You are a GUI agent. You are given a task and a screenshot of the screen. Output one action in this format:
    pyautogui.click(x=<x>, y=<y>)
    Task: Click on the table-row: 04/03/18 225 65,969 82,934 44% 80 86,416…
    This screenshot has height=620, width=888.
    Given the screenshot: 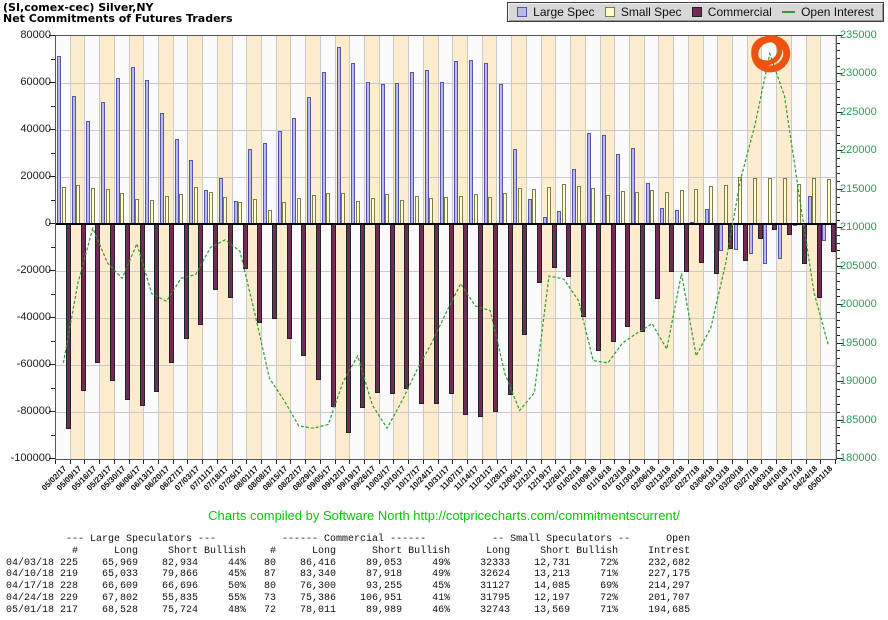 What is the action you would take?
    pyautogui.click(x=348, y=563)
    